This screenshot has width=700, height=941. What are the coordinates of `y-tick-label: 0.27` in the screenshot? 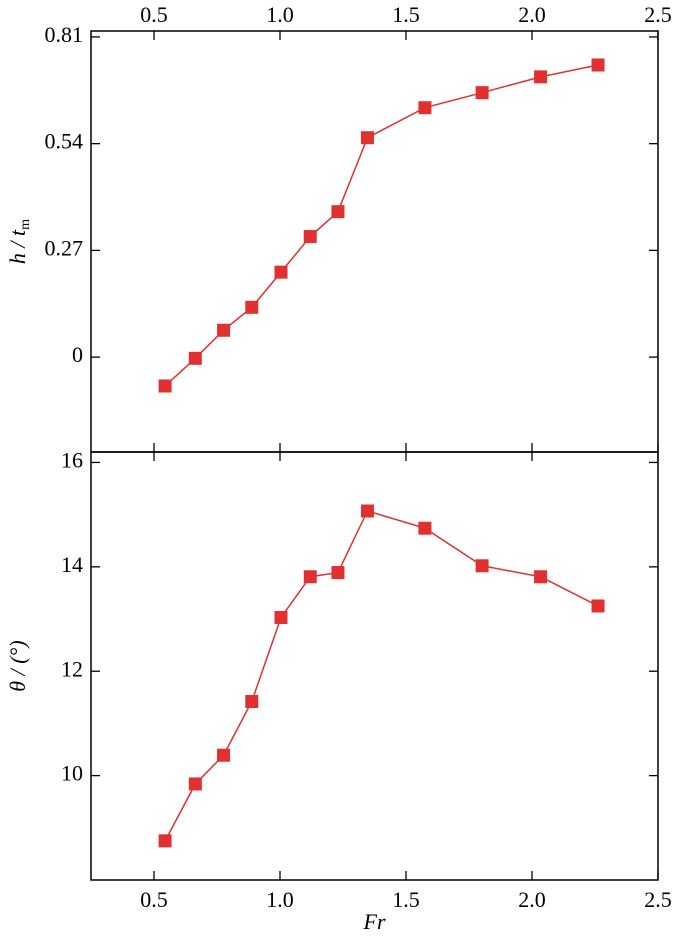 It's located at (64, 247).